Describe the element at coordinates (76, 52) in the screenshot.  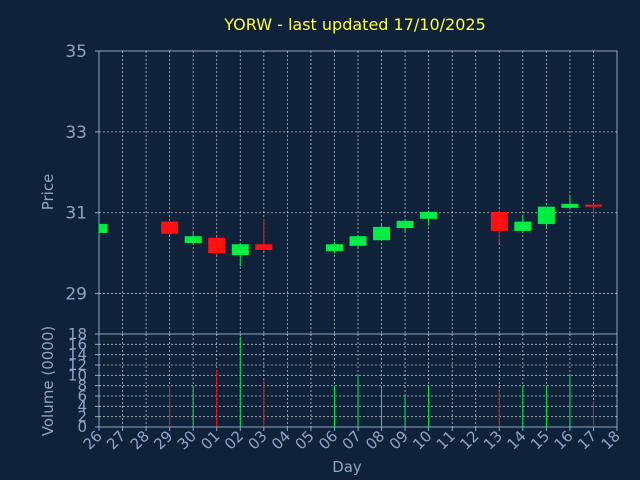
I see `price-tick-label: 35` at that location.